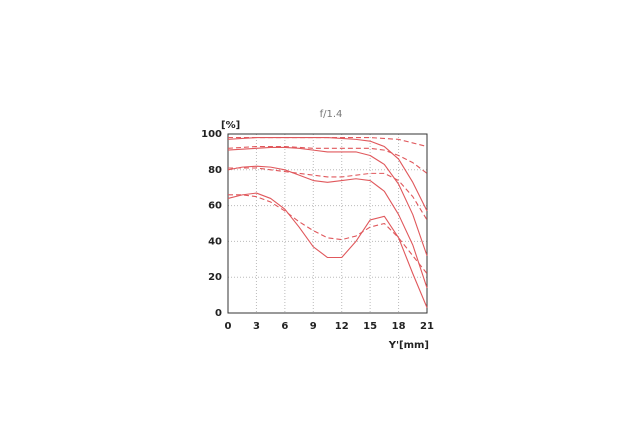 Image resolution: width=640 pixels, height=427 pixels. I want to click on x-tick-label: 6, so click(284, 326).